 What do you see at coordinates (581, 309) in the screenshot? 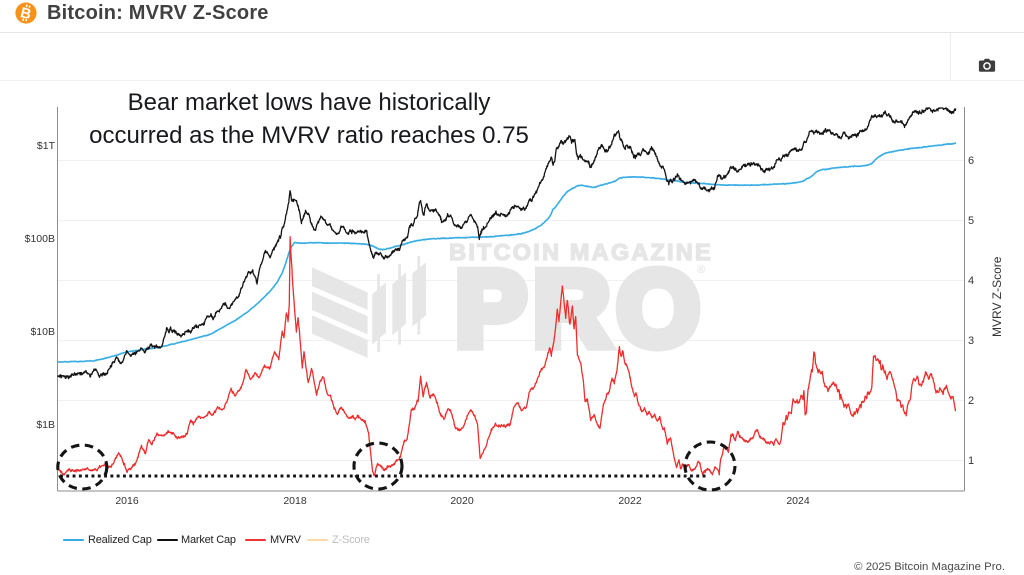
I see `svg-text: PRO` at bounding box center [581, 309].